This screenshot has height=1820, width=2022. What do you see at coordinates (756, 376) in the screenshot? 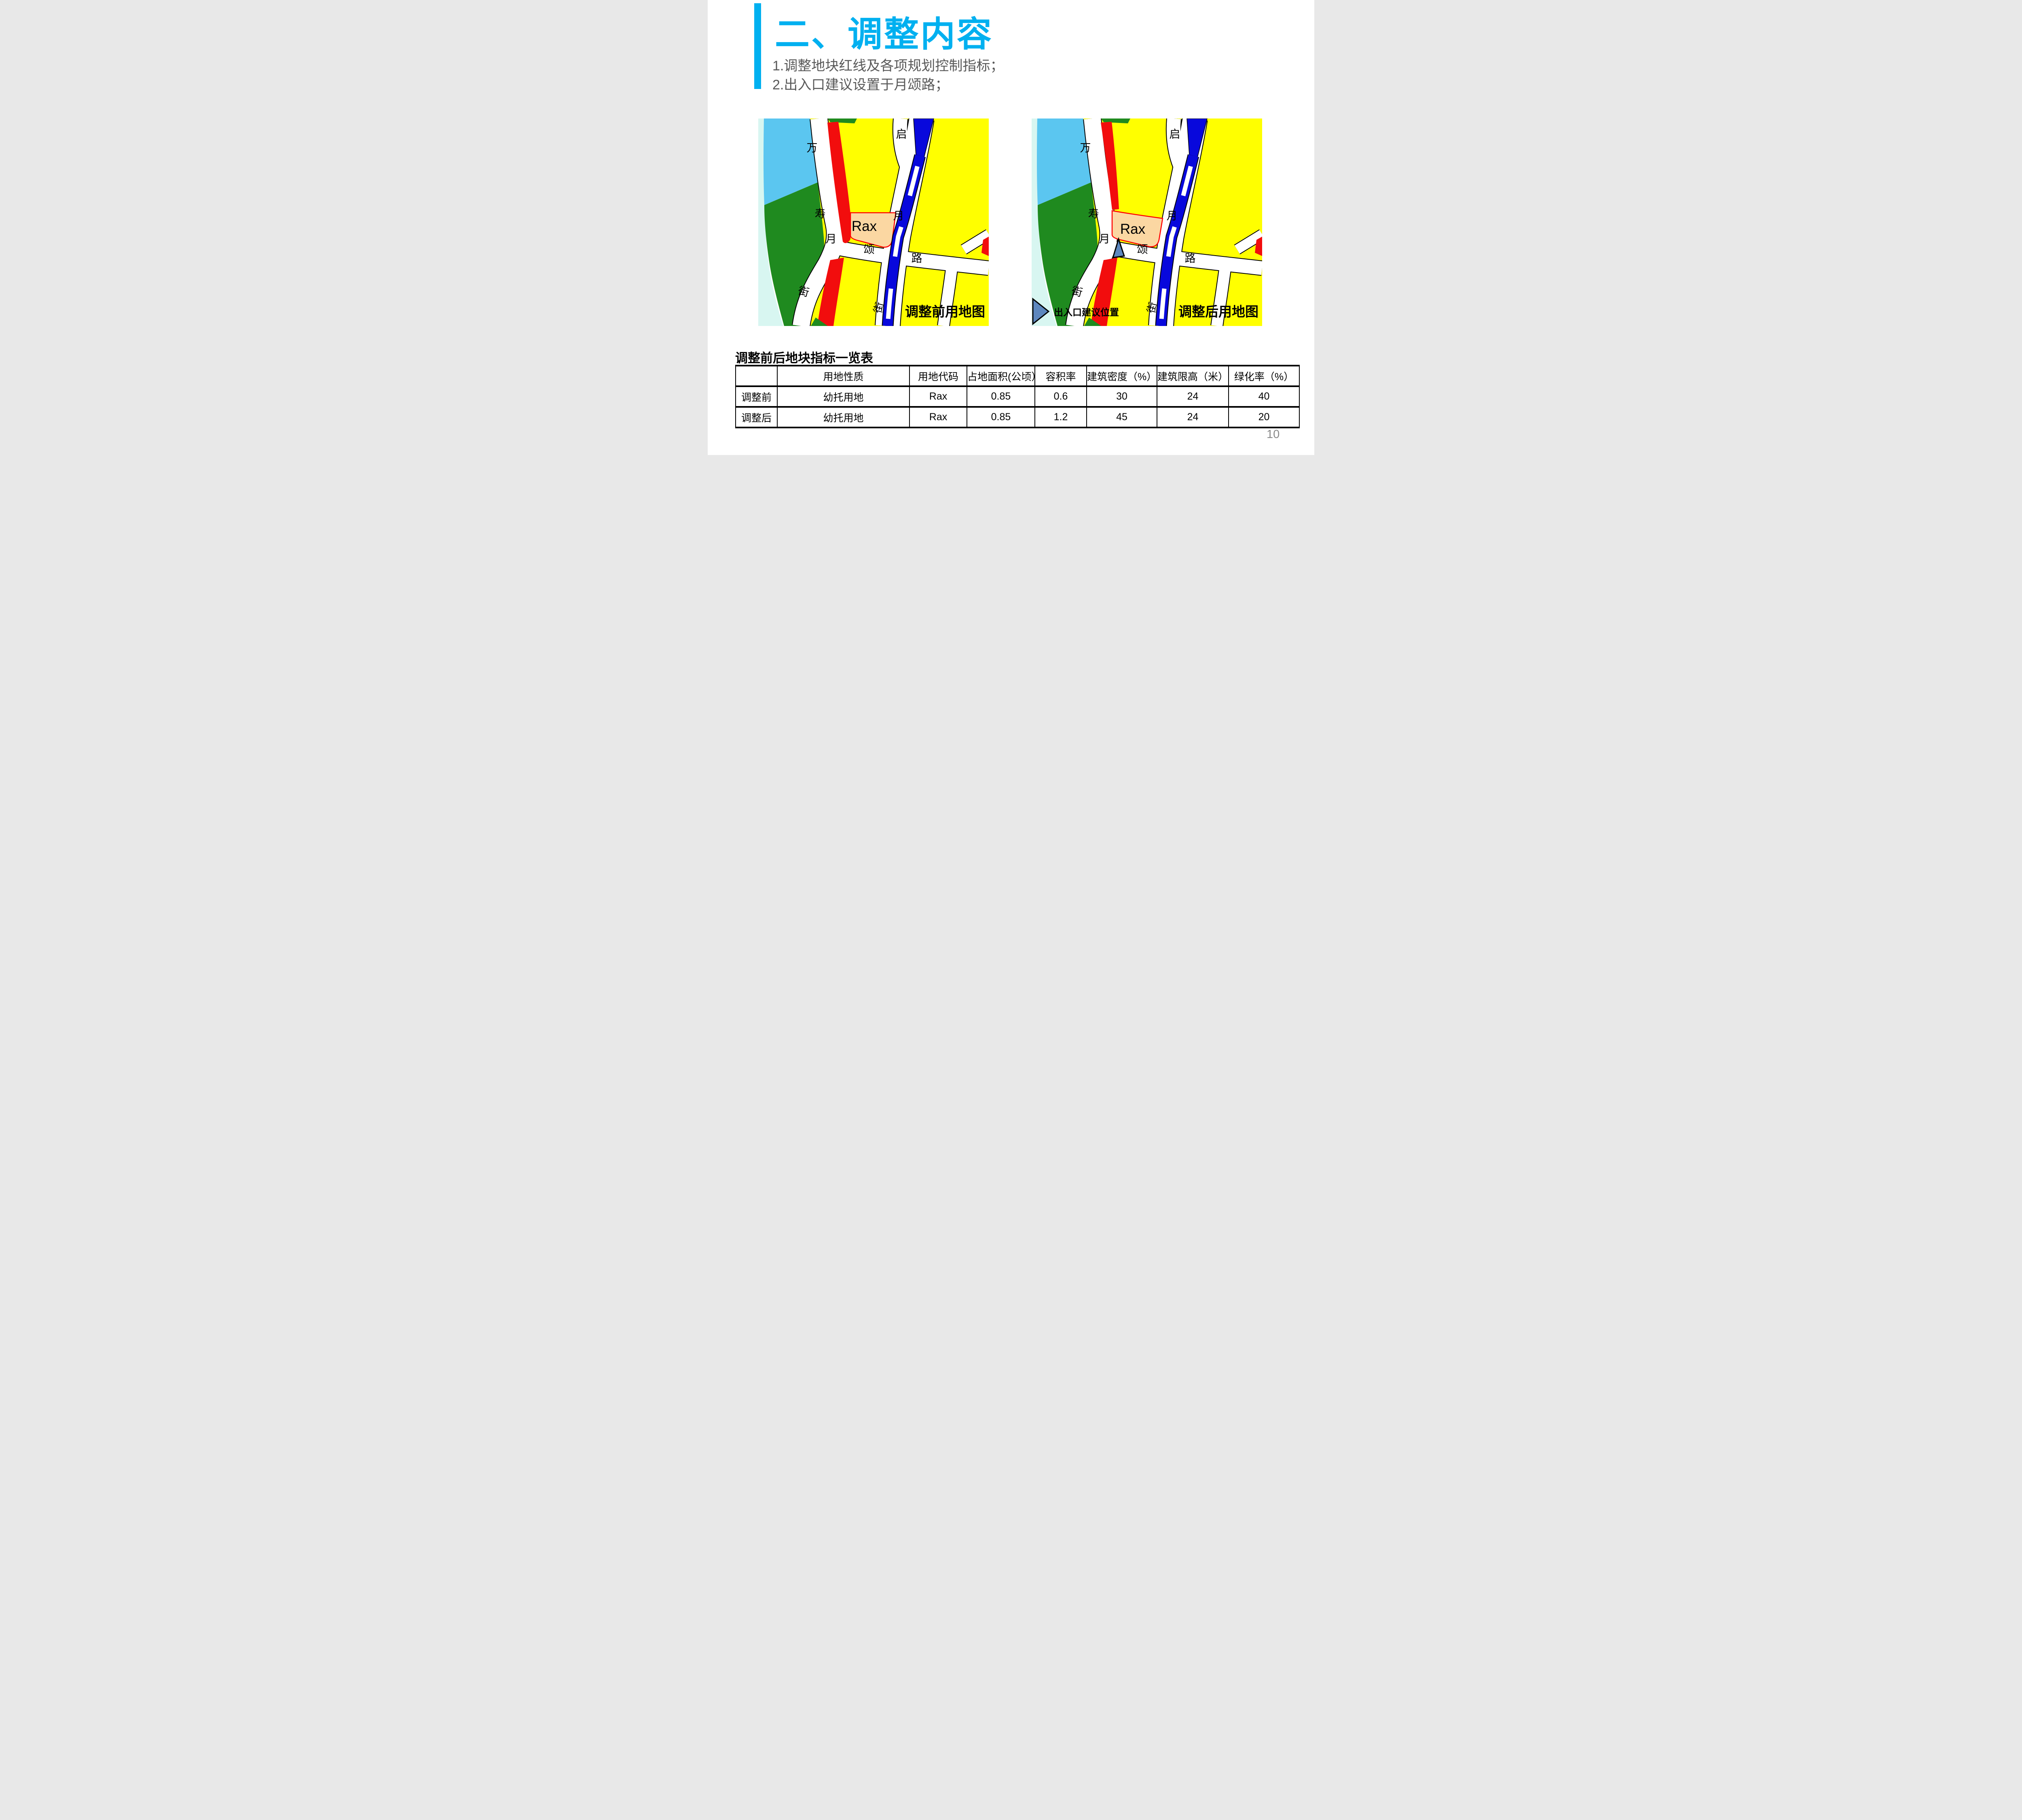
I see `col-header-blank` at bounding box center [756, 376].